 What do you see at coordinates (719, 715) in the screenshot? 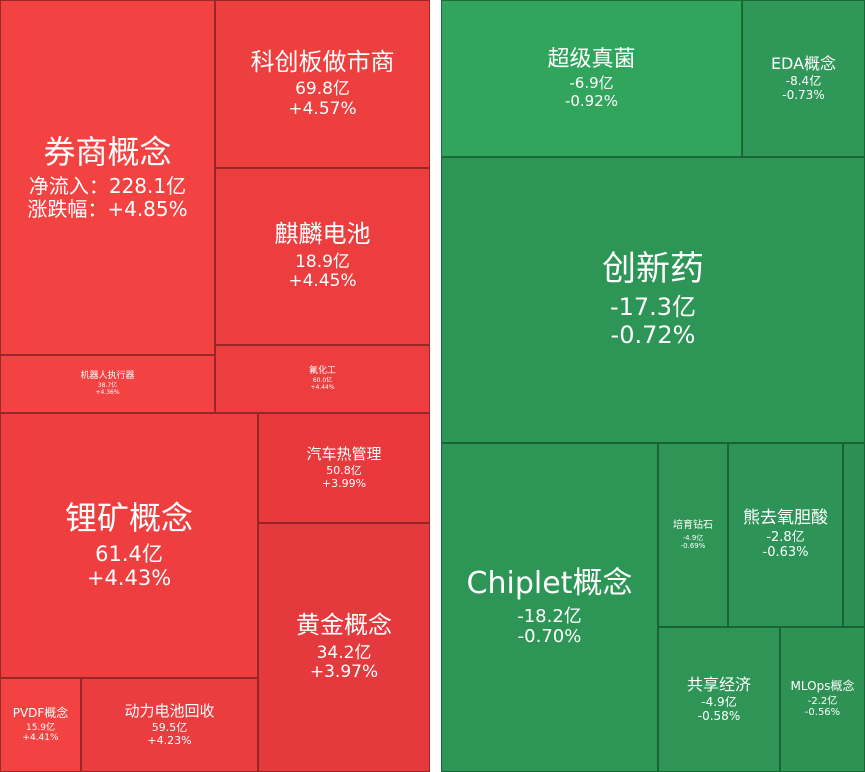
I see `tile-change: -0.58%` at bounding box center [719, 715].